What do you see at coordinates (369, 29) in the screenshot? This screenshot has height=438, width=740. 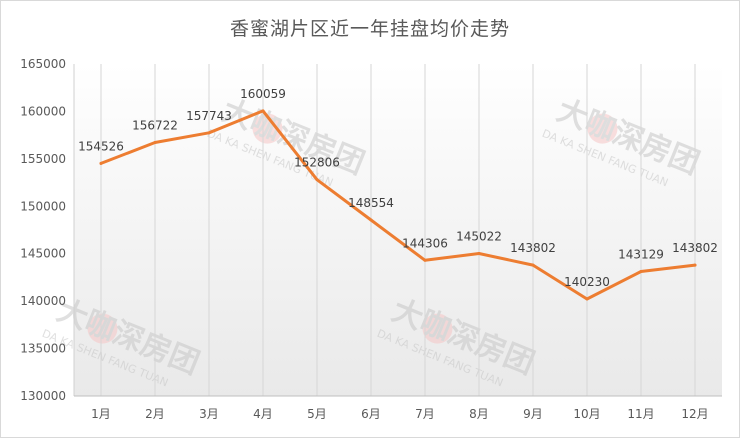 I see `chart-title: 香蜜湖片区近一年挂盘均价走势` at bounding box center [369, 29].